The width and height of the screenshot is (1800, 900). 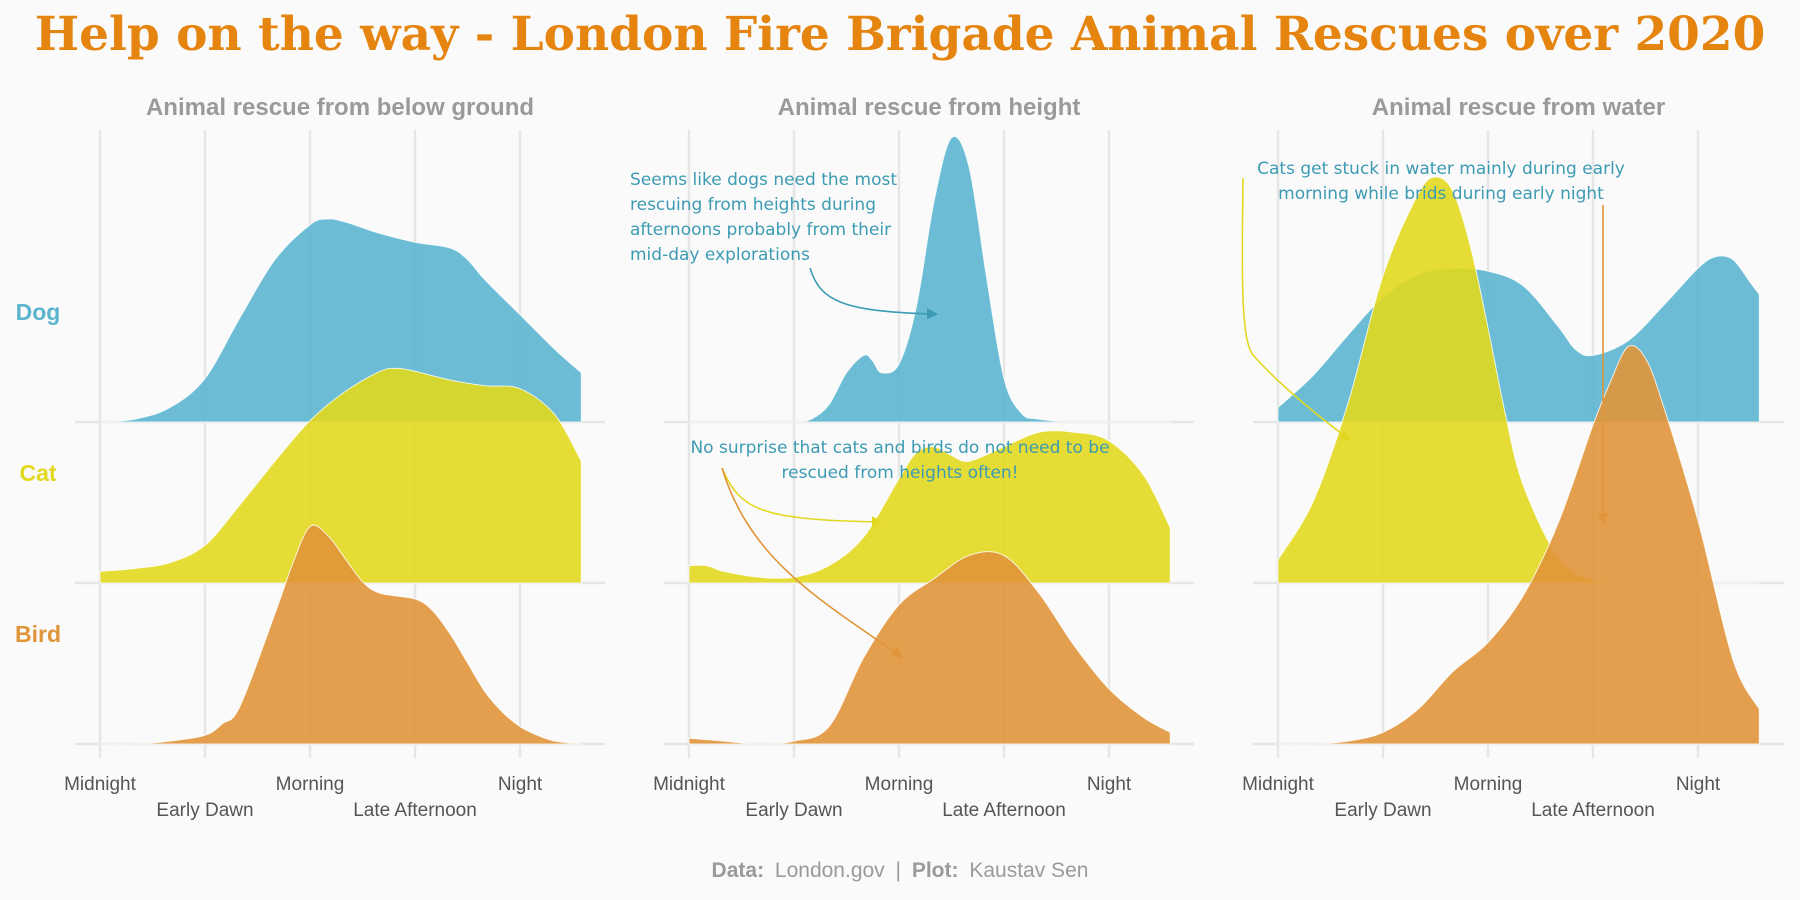 What do you see at coordinates (38, 312) in the screenshot?
I see `row-label-dog: Dog` at bounding box center [38, 312].